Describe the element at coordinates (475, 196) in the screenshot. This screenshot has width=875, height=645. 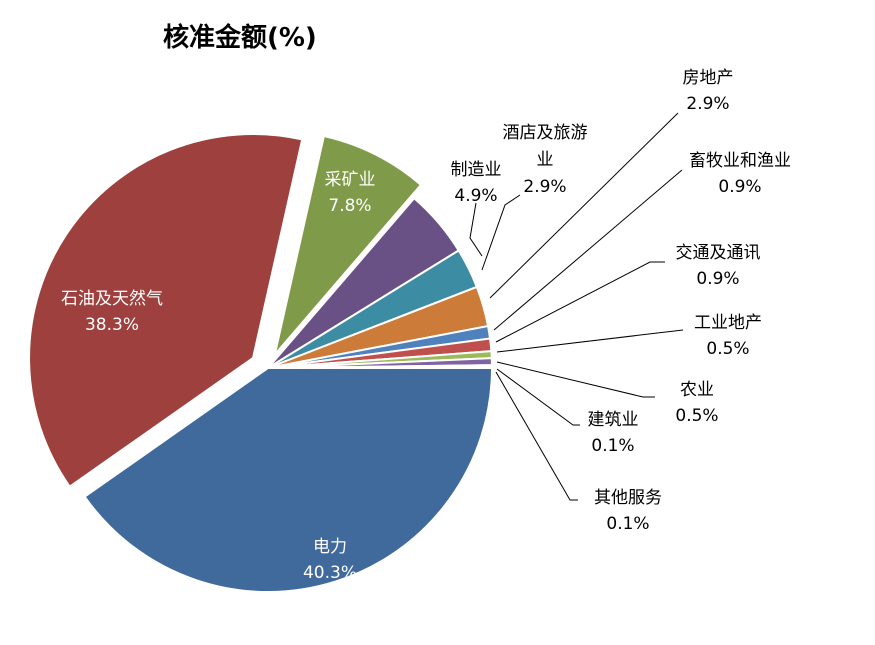
I see `slice-value-label-3: 4.9%` at that location.